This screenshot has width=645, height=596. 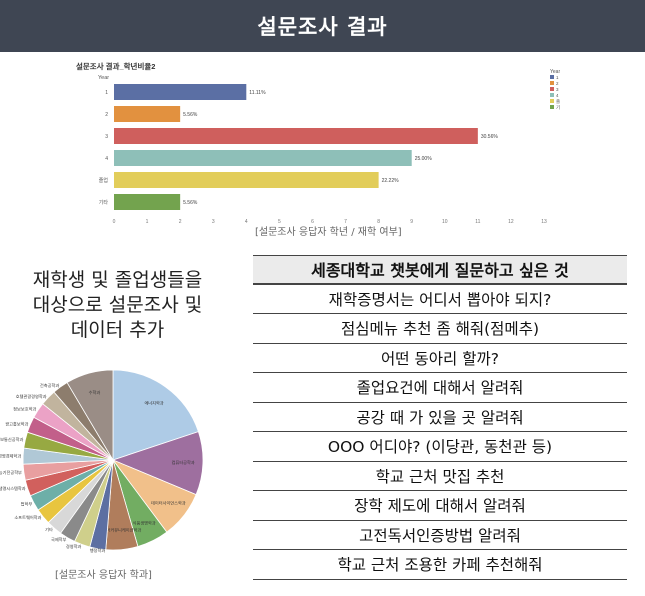 What do you see at coordinates (103, 180) in the screenshot?
I see `bar-category-label: 졸업` at bounding box center [103, 180].